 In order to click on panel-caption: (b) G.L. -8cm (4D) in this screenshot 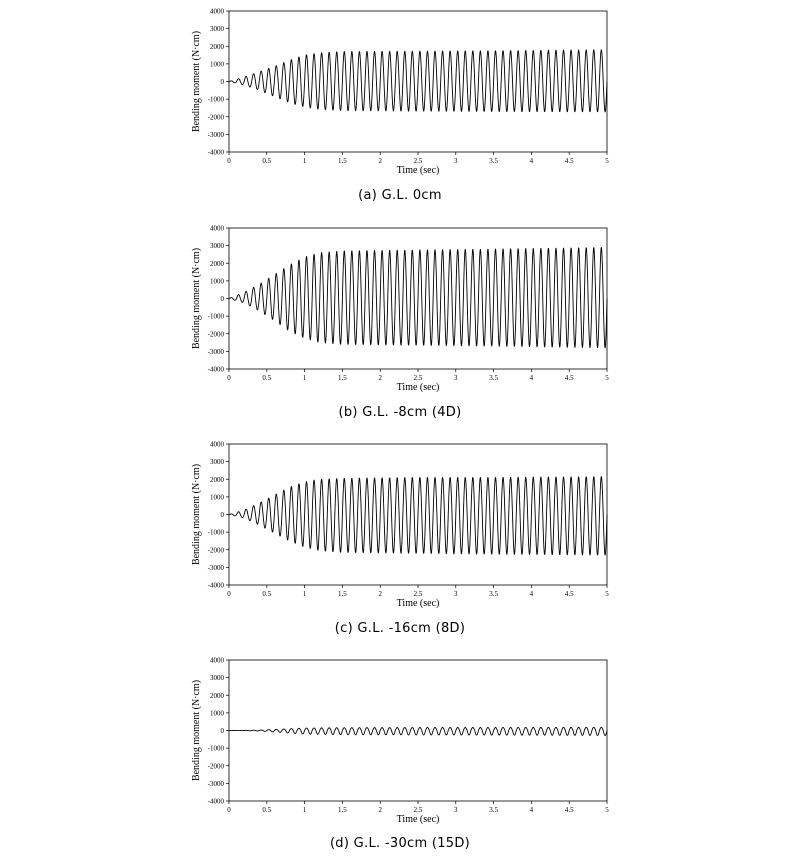, I will do `click(400, 412)`.